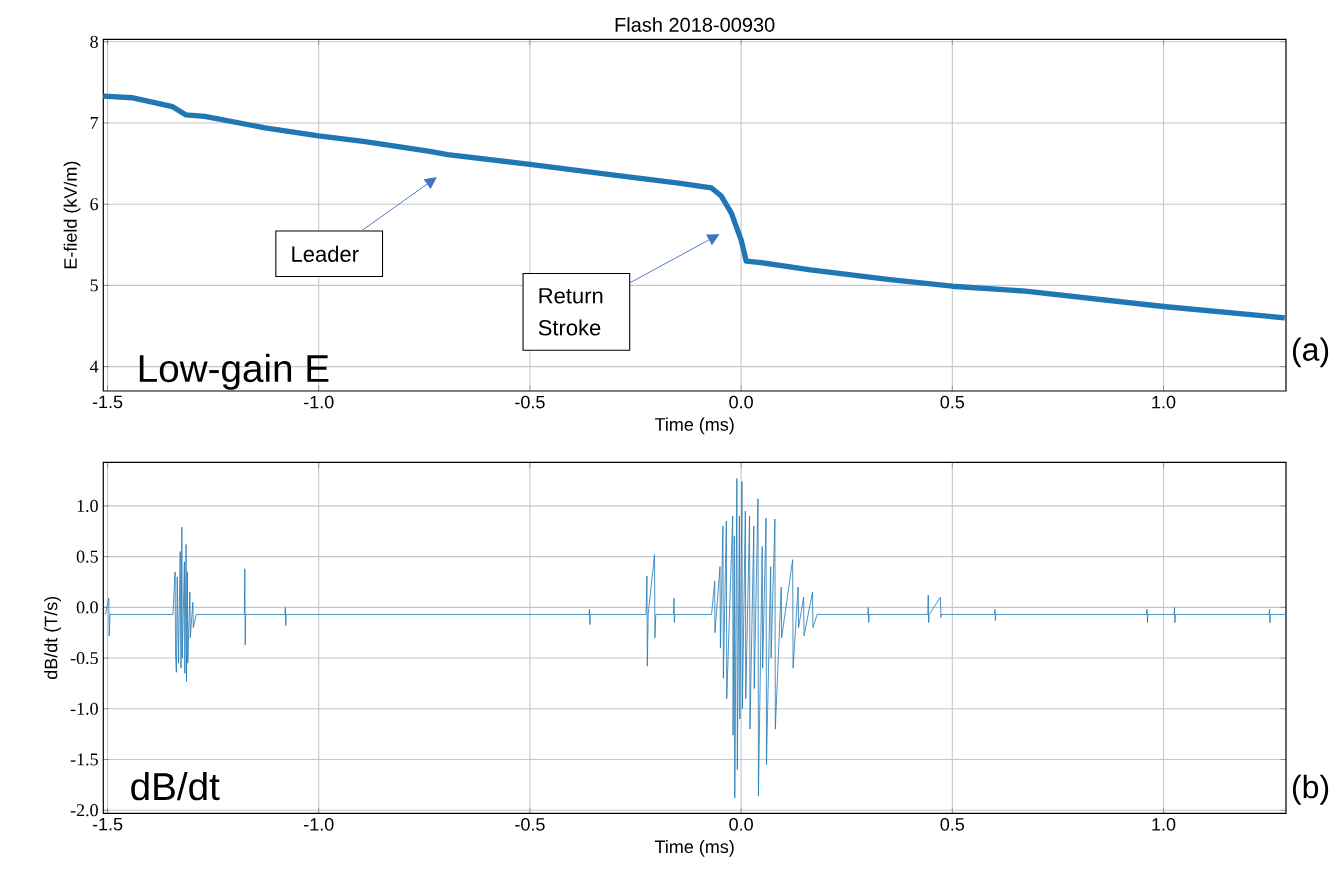 The height and width of the screenshot is (871, 1339). Describe the element at coordinates (94, 123) in the screenshot. I see `y-tick-label: 7` at that location.